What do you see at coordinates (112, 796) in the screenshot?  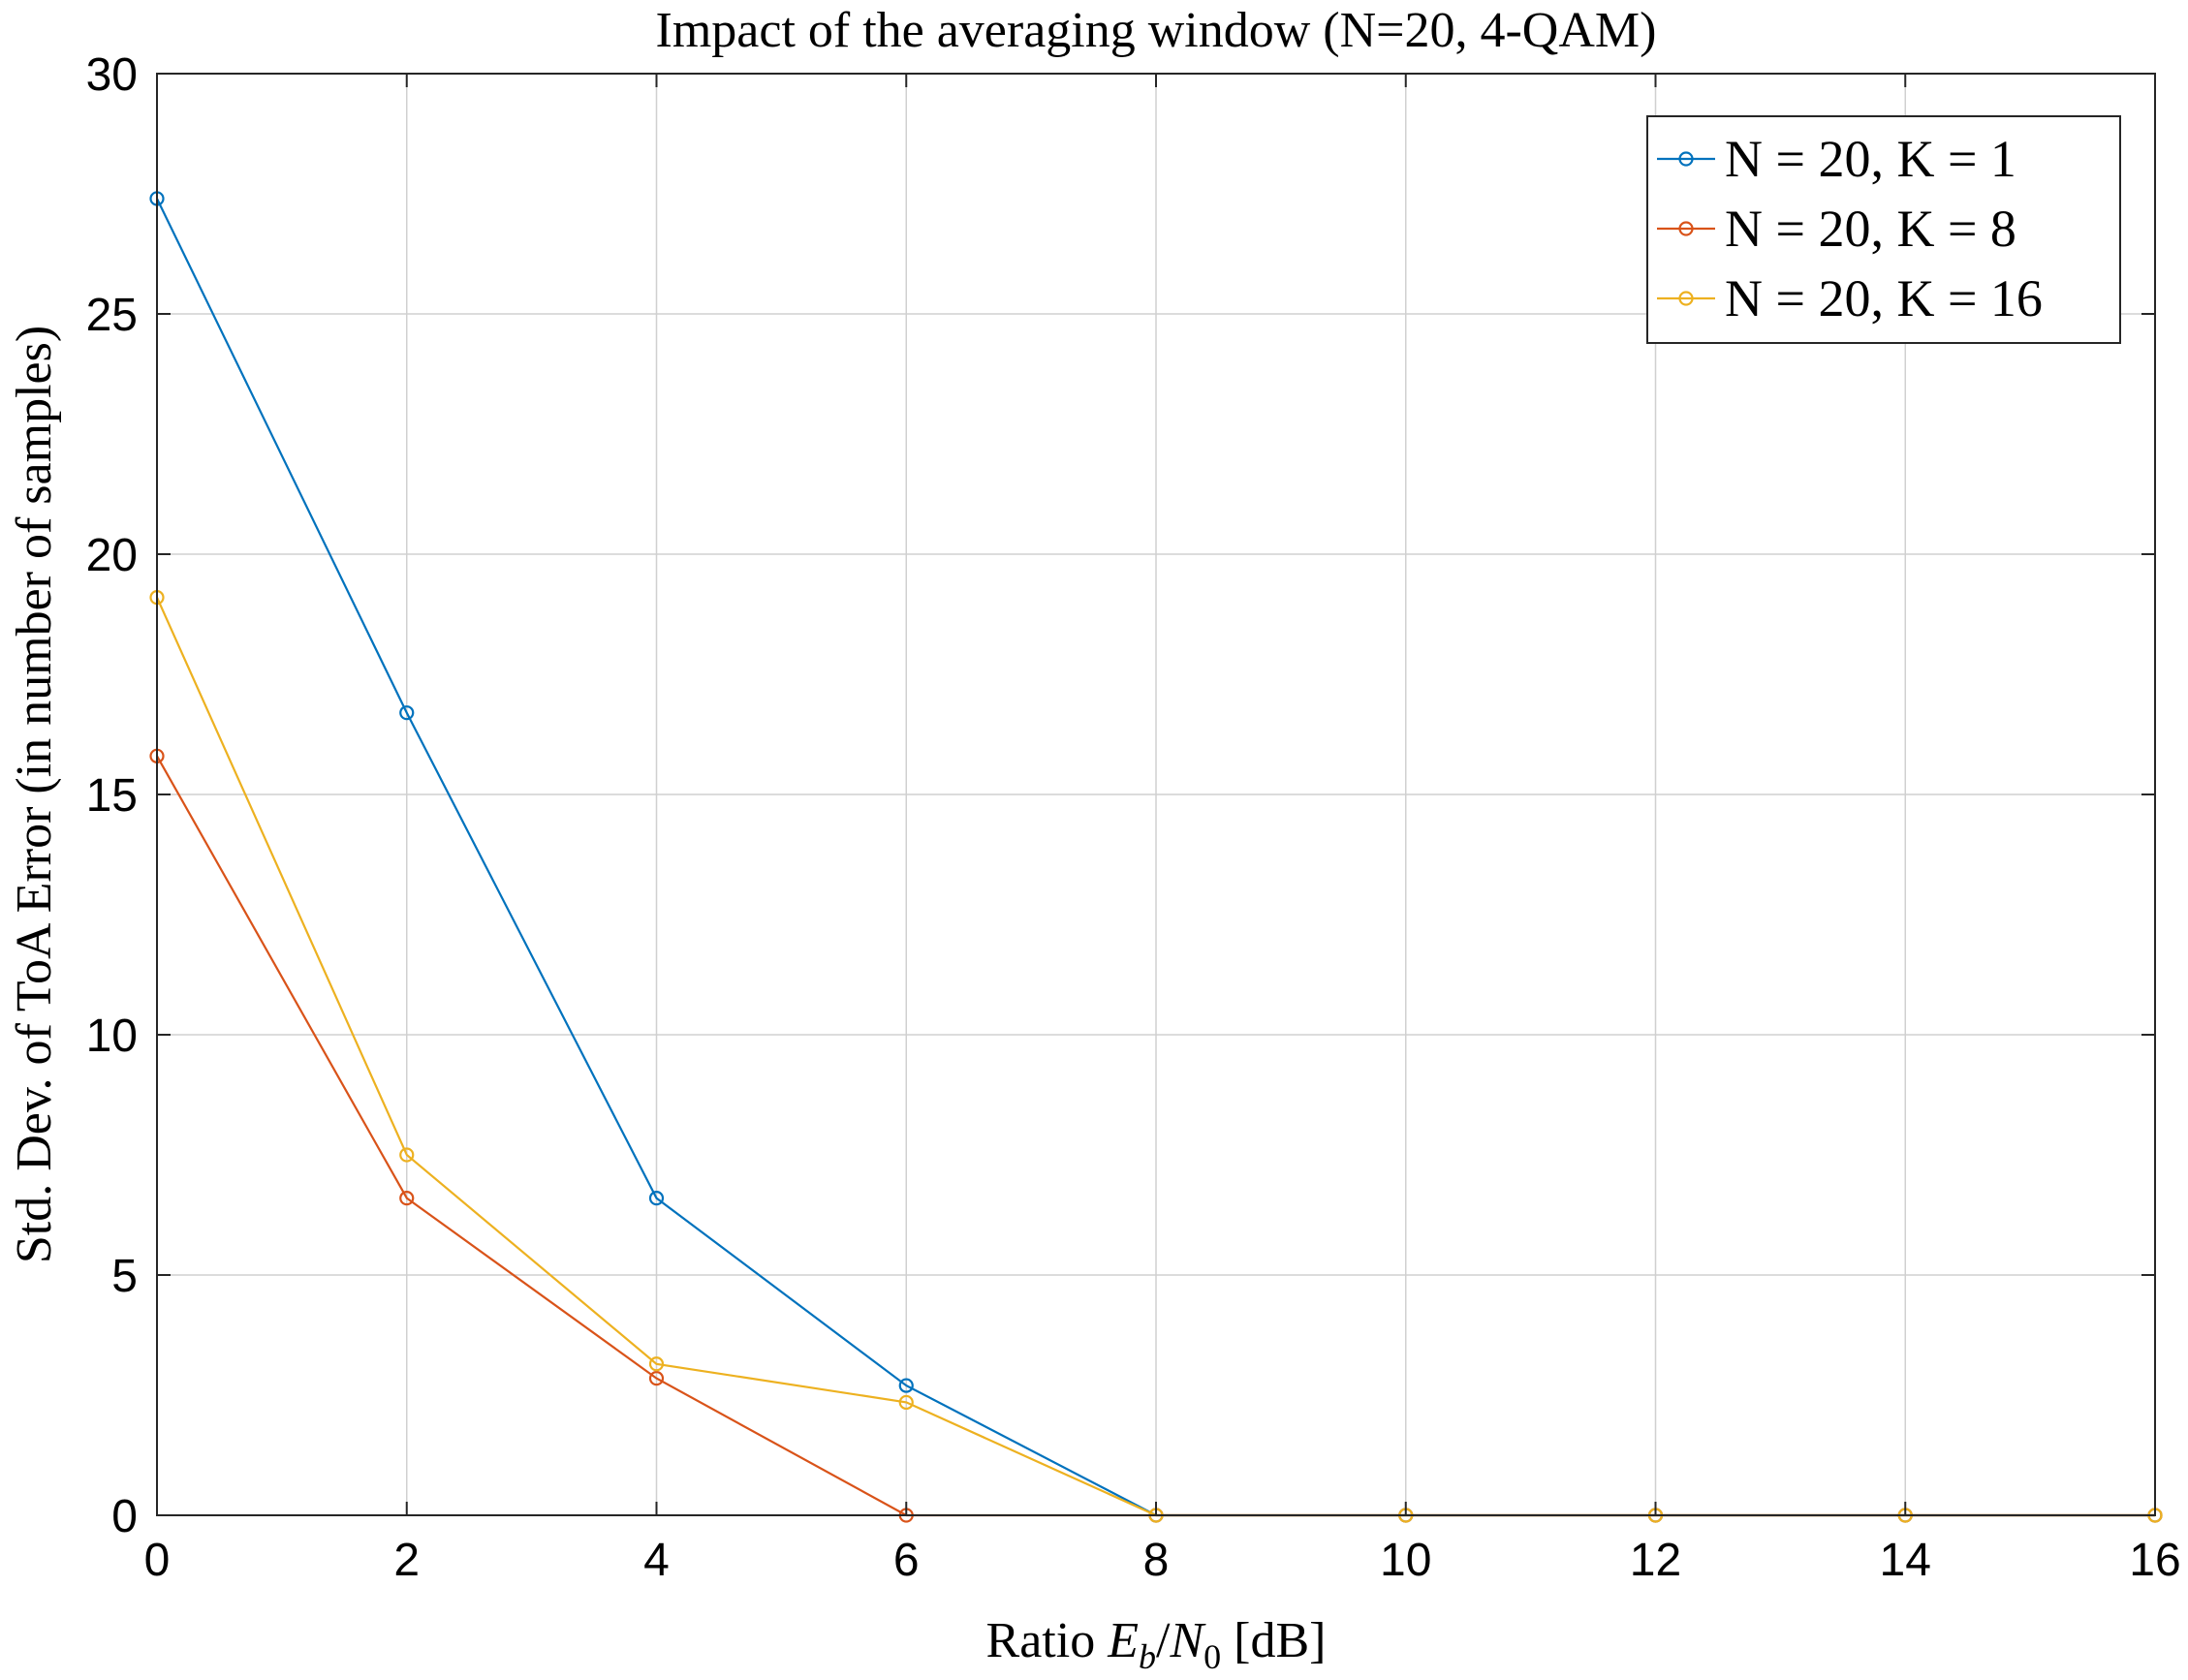 I see `y-tick-label: 15` at bounding box center [112, 796].